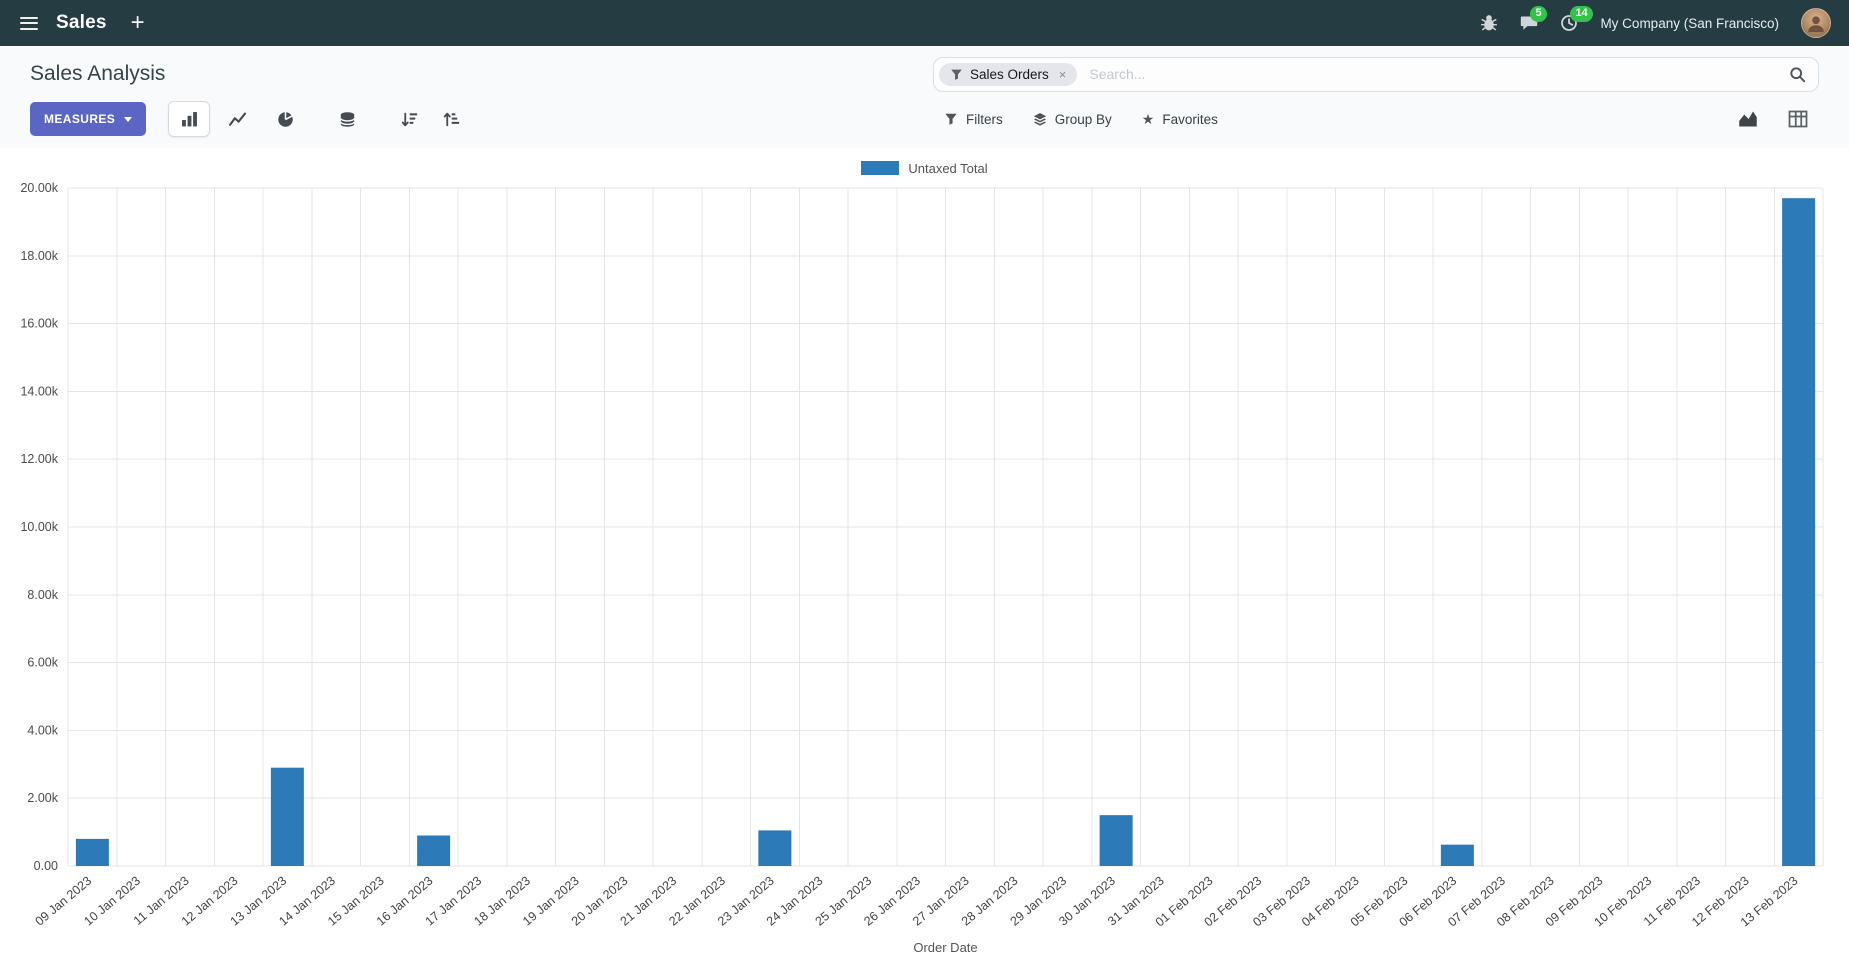  I want to click on top-navbar: Sales + 5 14 My Company (San Francisco), so click(924, 23).